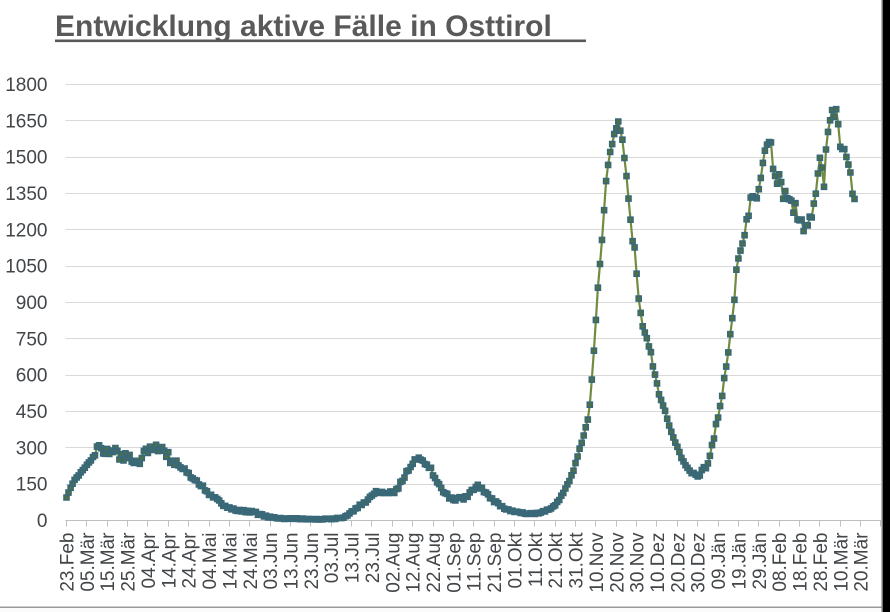 The height and width of the screenshot is (612, 890). What do you see at coordinates (719, 561) in the screenshot?
I see `svg-text: 09.Jän` at bounding box center [719, 561].